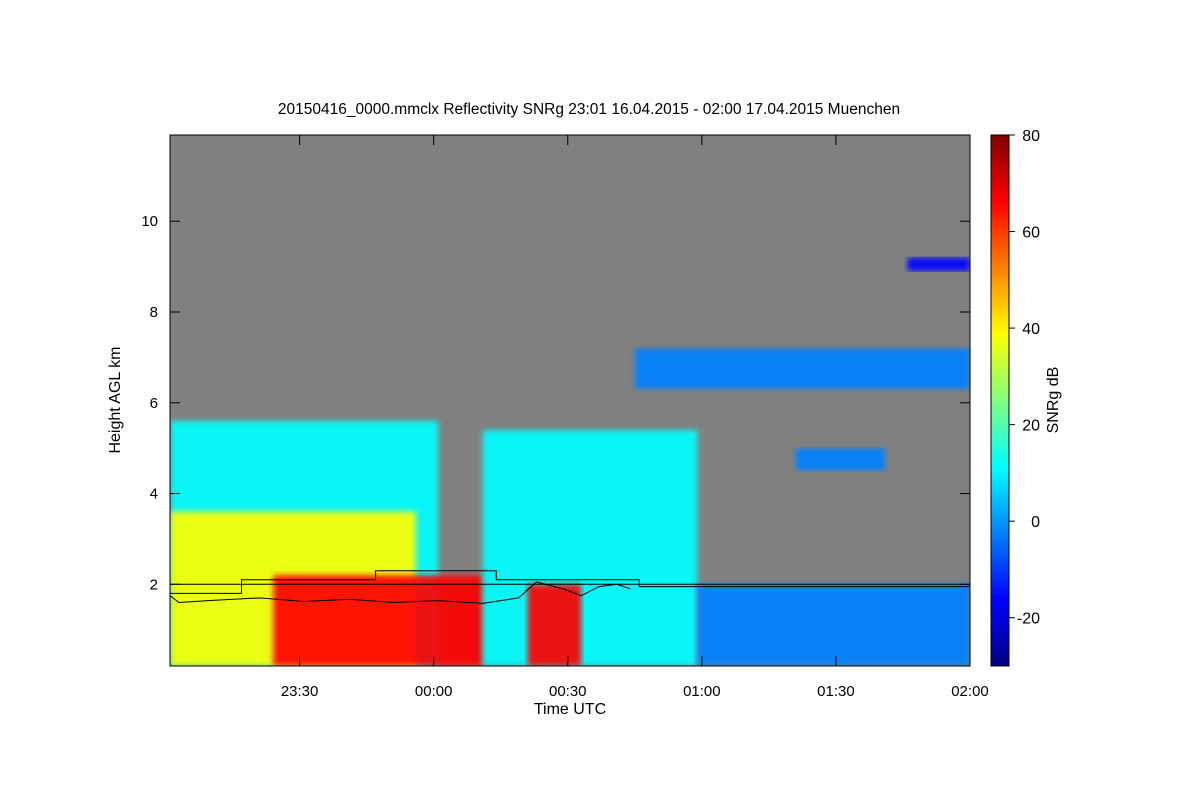  What do you see at coordinates (1031, 233) in the screenshot?
I see `colorbar-tick-label: 60` at bounding box center [1031, 233].